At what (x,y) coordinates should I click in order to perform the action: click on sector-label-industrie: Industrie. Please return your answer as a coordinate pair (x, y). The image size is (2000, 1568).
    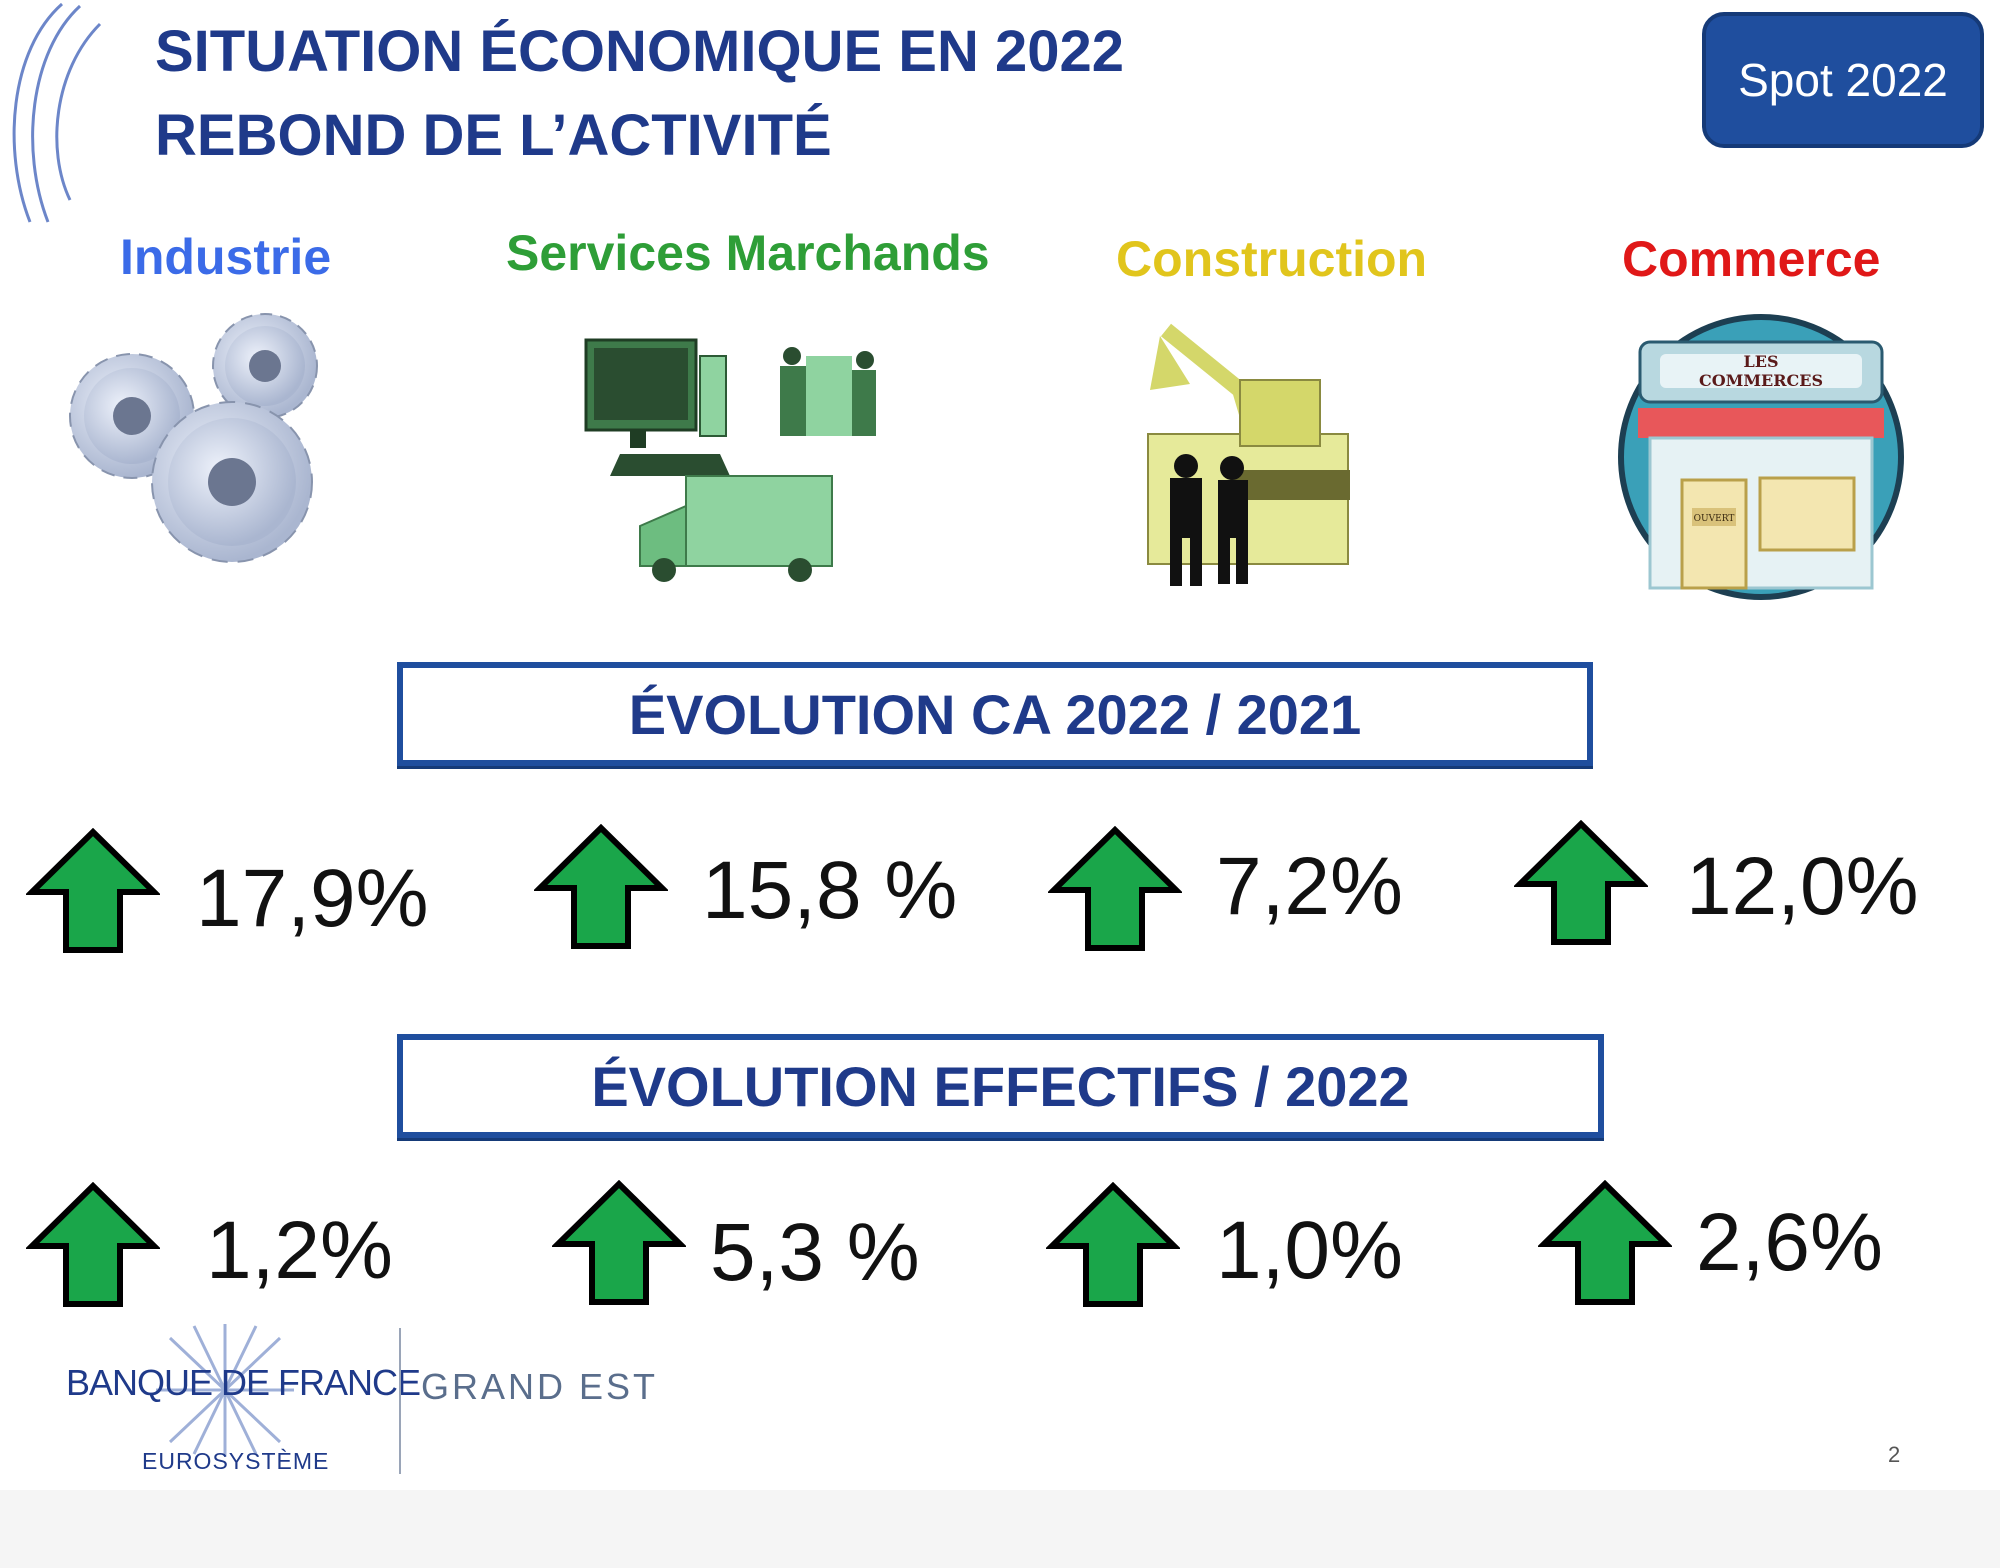
    Looking at the image, I should click on (226, 257).